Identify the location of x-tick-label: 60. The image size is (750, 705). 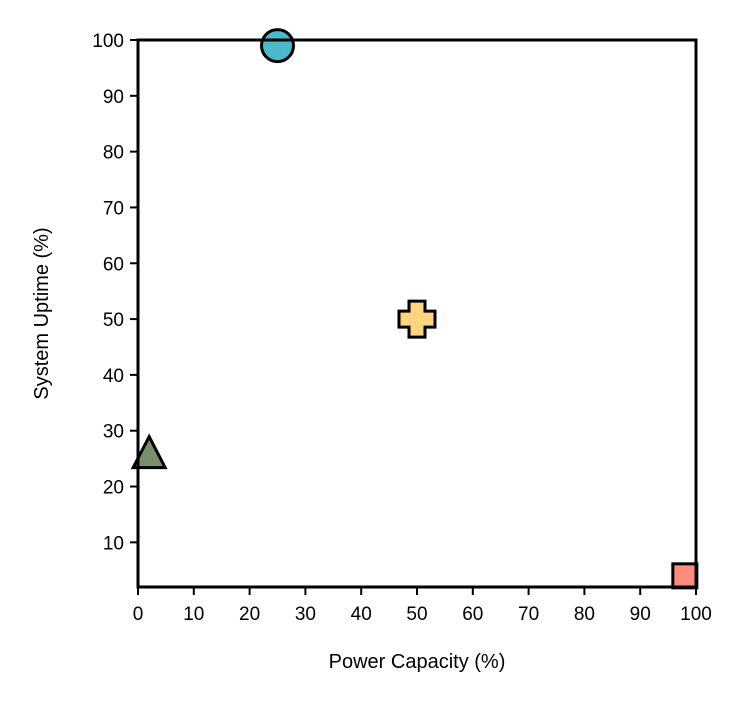
(472, 614).